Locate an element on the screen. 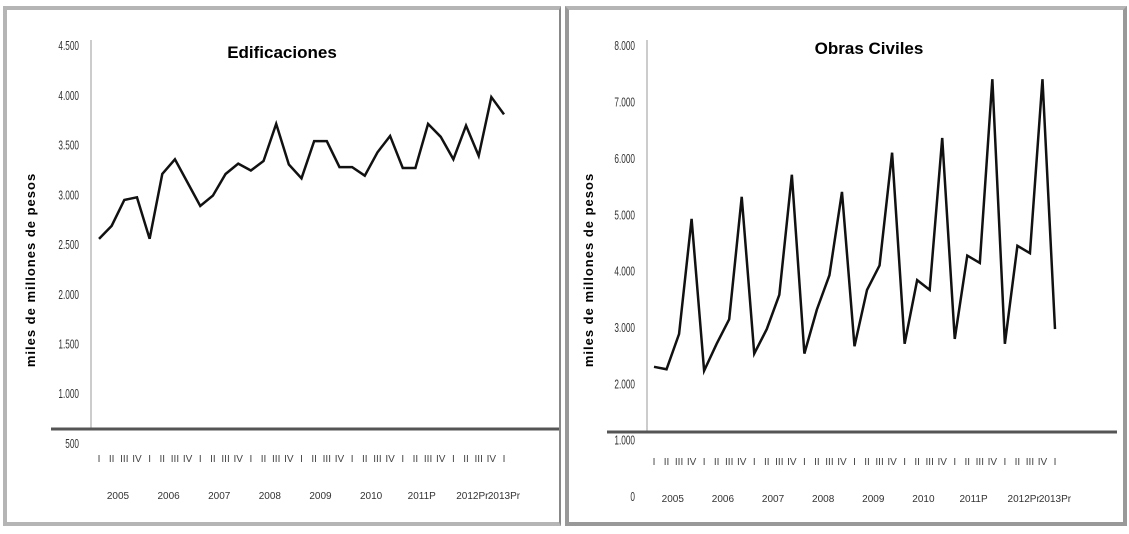 This screenshot has width=1129, height=534. y-tick-label: 6.000 is located at coordinates (624, 159).